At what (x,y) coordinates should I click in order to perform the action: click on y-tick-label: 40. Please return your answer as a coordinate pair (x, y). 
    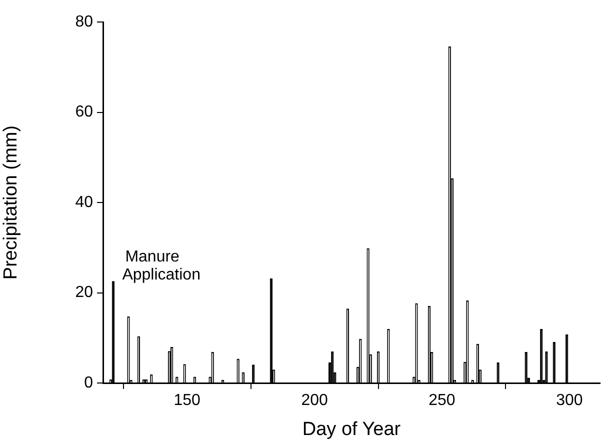
    Looking at the image, I should click on (84, 202).